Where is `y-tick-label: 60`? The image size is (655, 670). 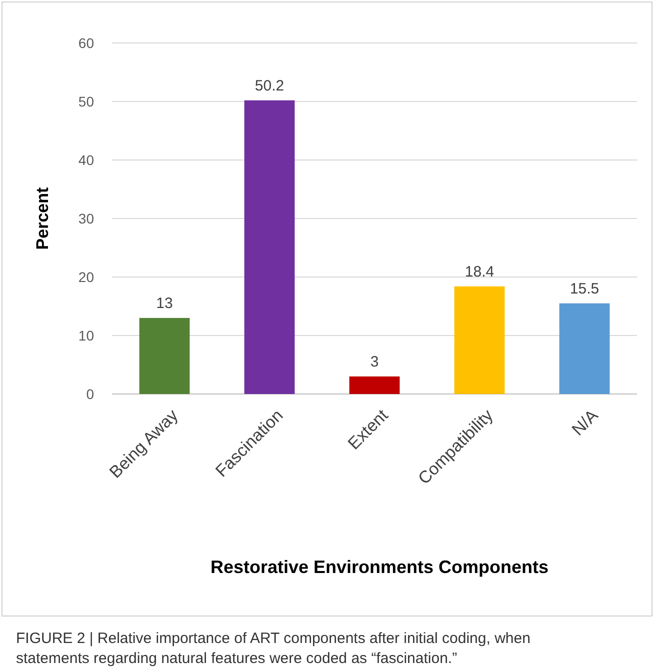
y-tick-label: 60 is located at coordinates (86, 42).